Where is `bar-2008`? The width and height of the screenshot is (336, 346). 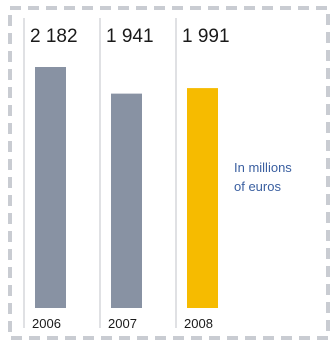 bar-2008 is located at coordinates (202, 198).